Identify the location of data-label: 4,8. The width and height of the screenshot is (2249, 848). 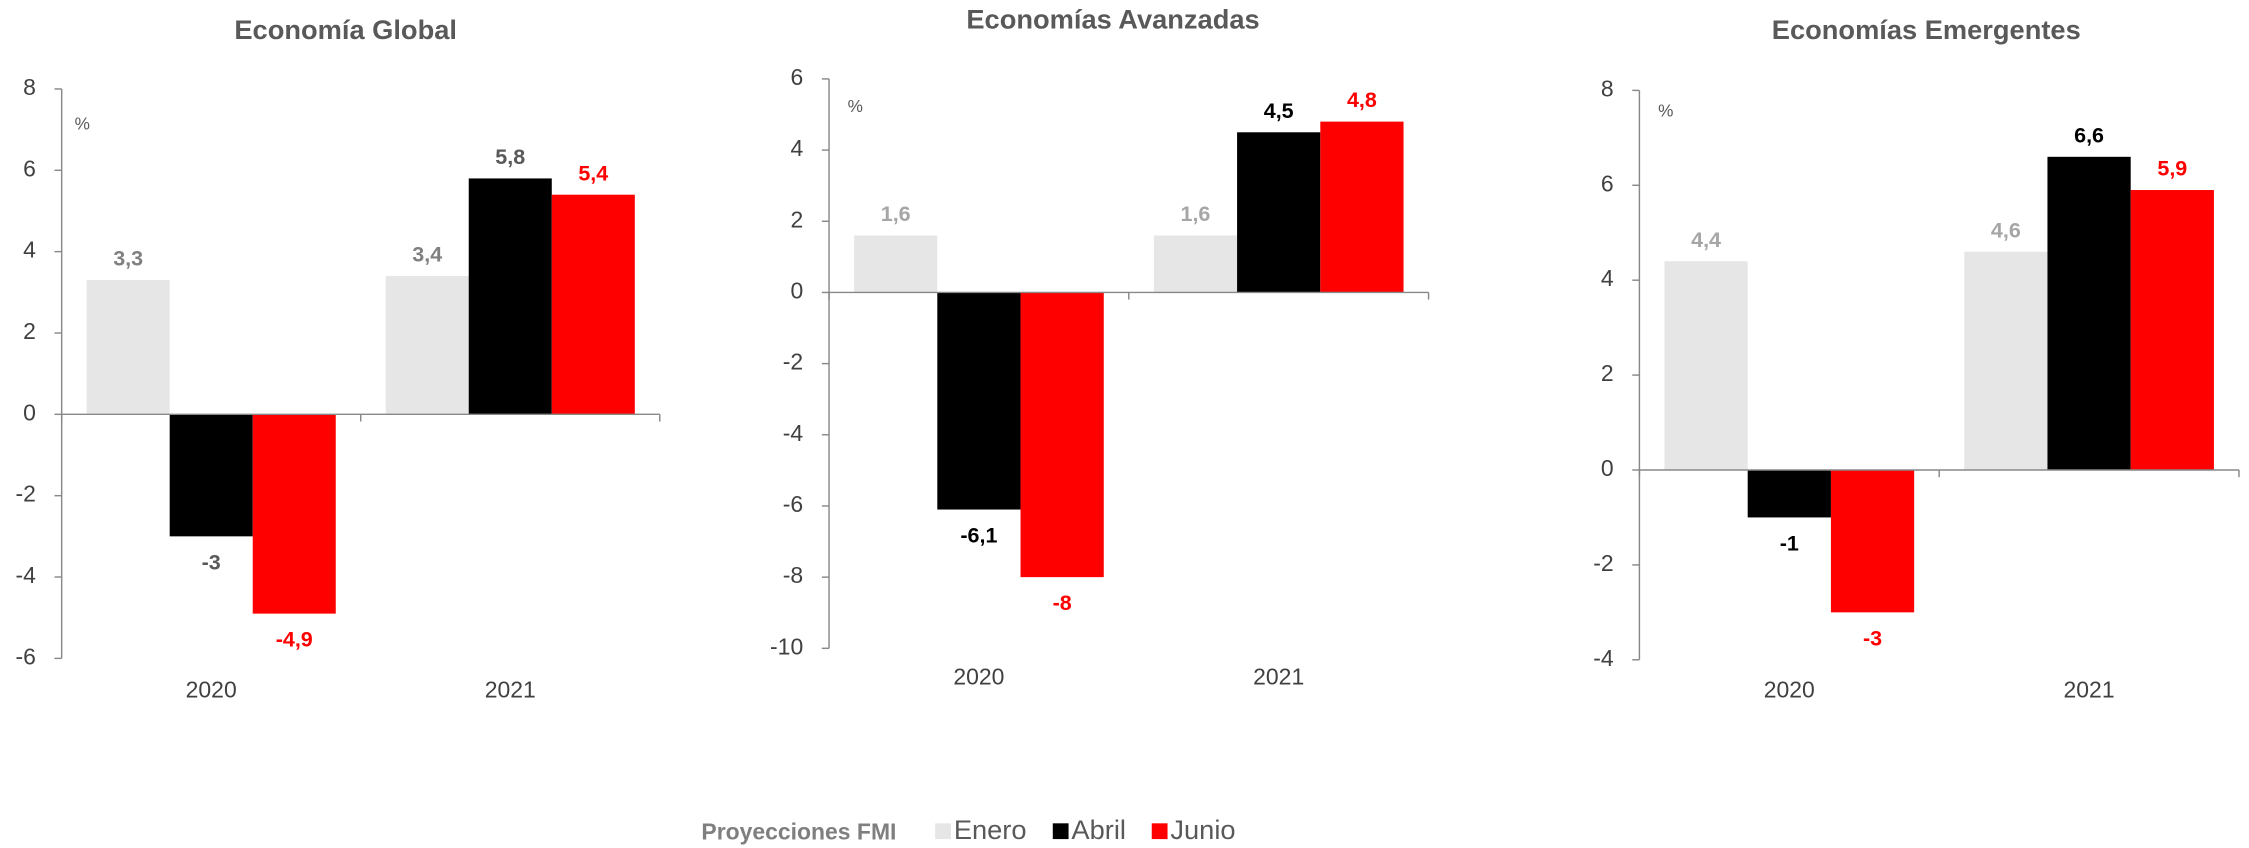
(1362, 100).